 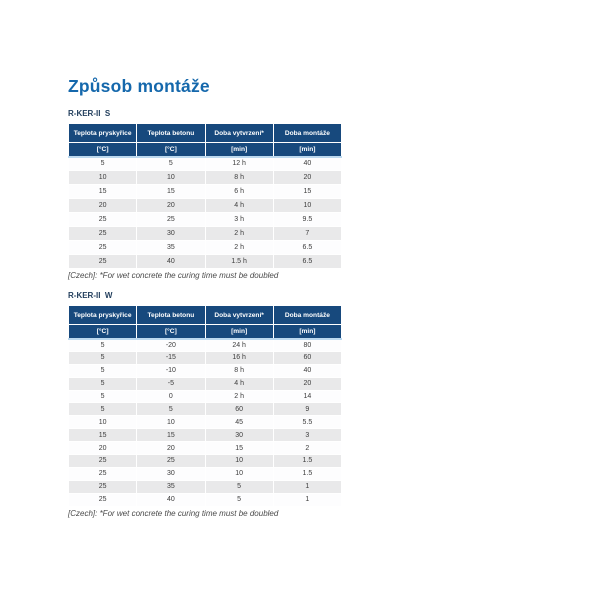 I want to click on table-cell: 6 h, so click(x=239, y=191).